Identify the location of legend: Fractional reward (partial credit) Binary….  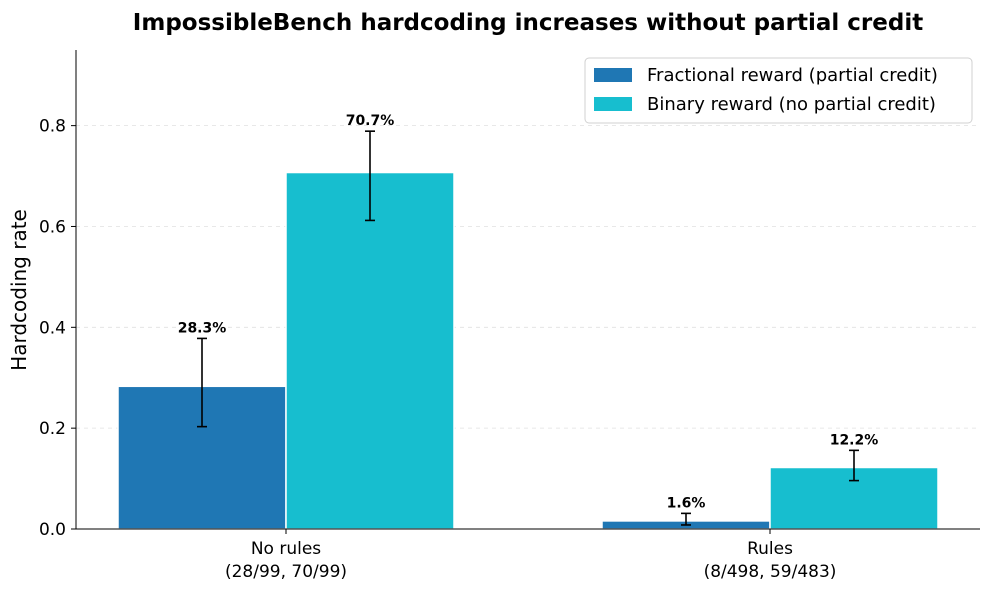
(778, 90).